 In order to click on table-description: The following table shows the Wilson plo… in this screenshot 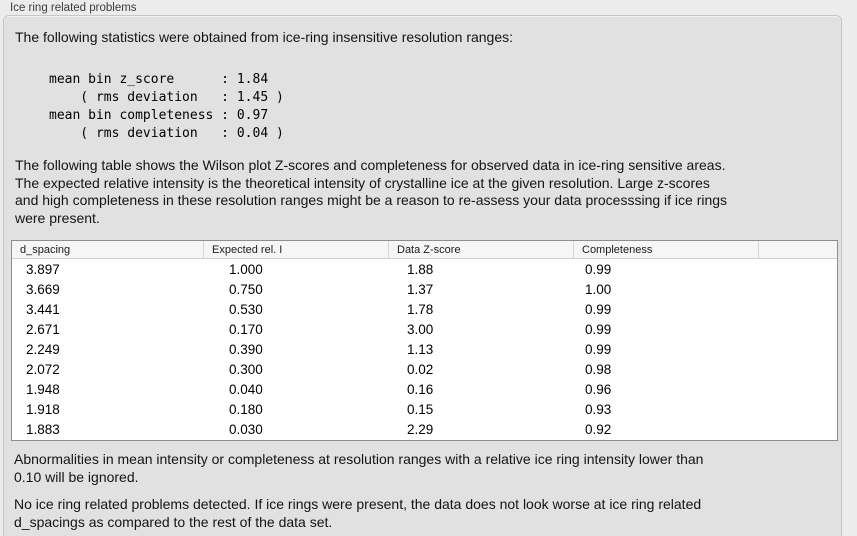, I will do `click(371, 191)`.